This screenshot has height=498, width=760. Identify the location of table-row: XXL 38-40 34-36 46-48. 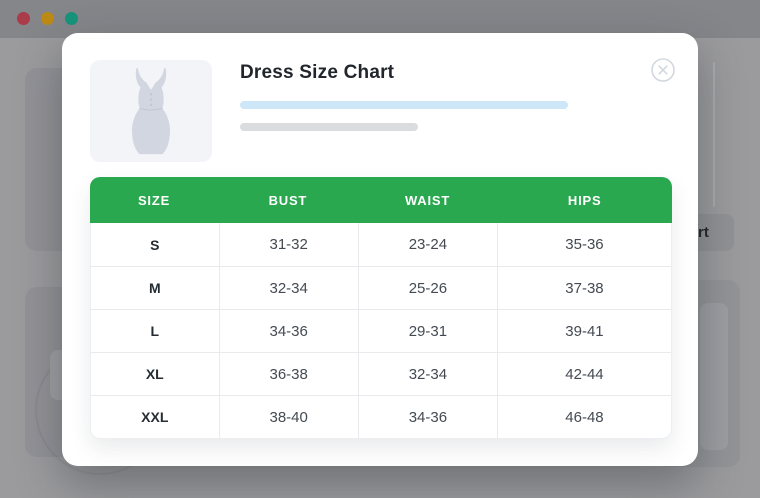
(381, 416).